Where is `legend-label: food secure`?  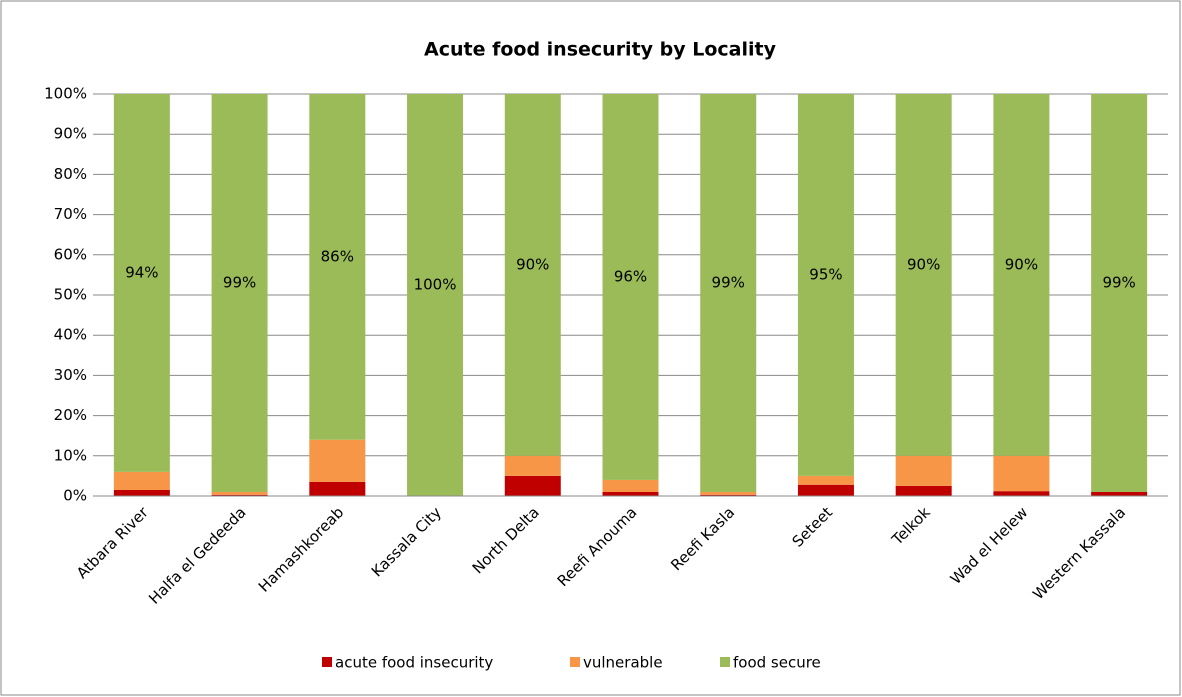 legend-label: food secure is located at coordinates (777, 663).